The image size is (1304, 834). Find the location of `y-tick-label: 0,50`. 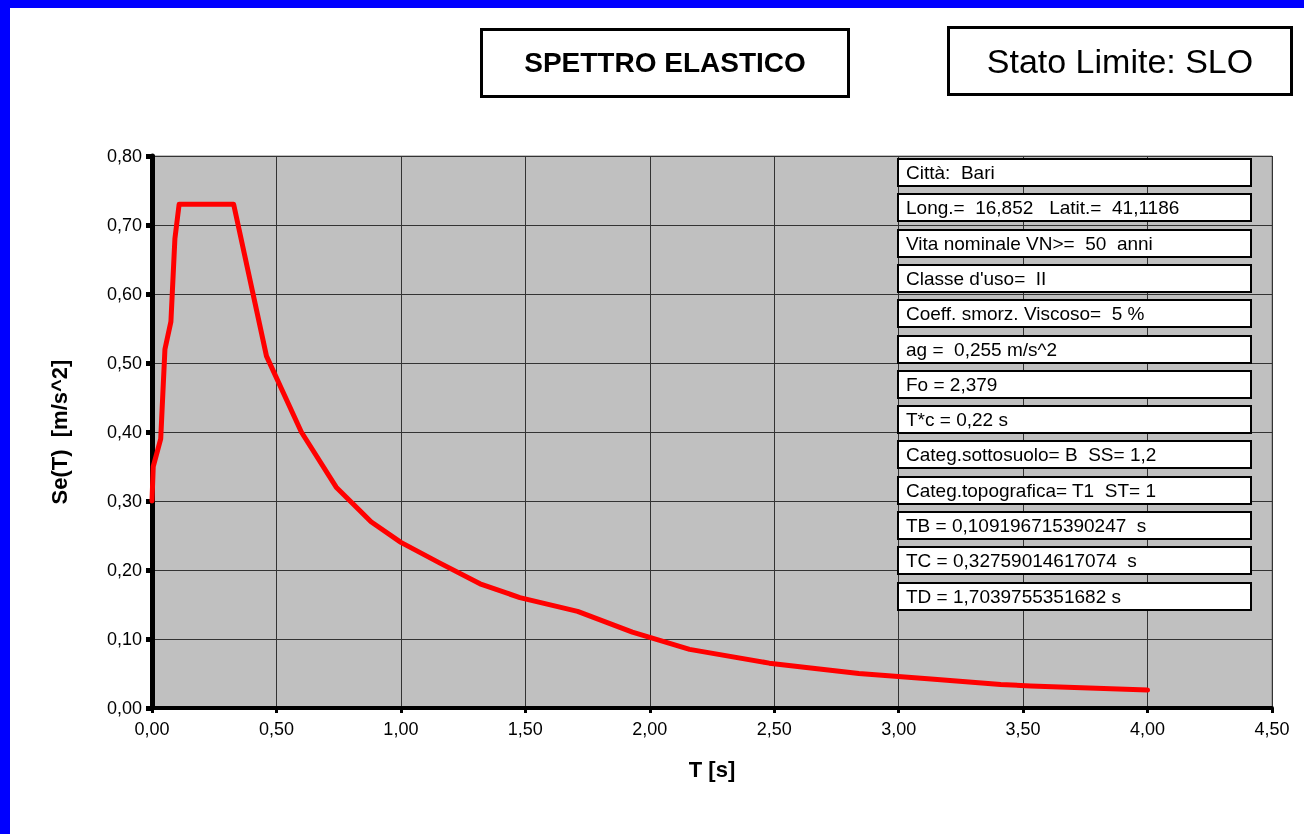

y-tick-label: 0,50 is located at coordinates (124, 363).